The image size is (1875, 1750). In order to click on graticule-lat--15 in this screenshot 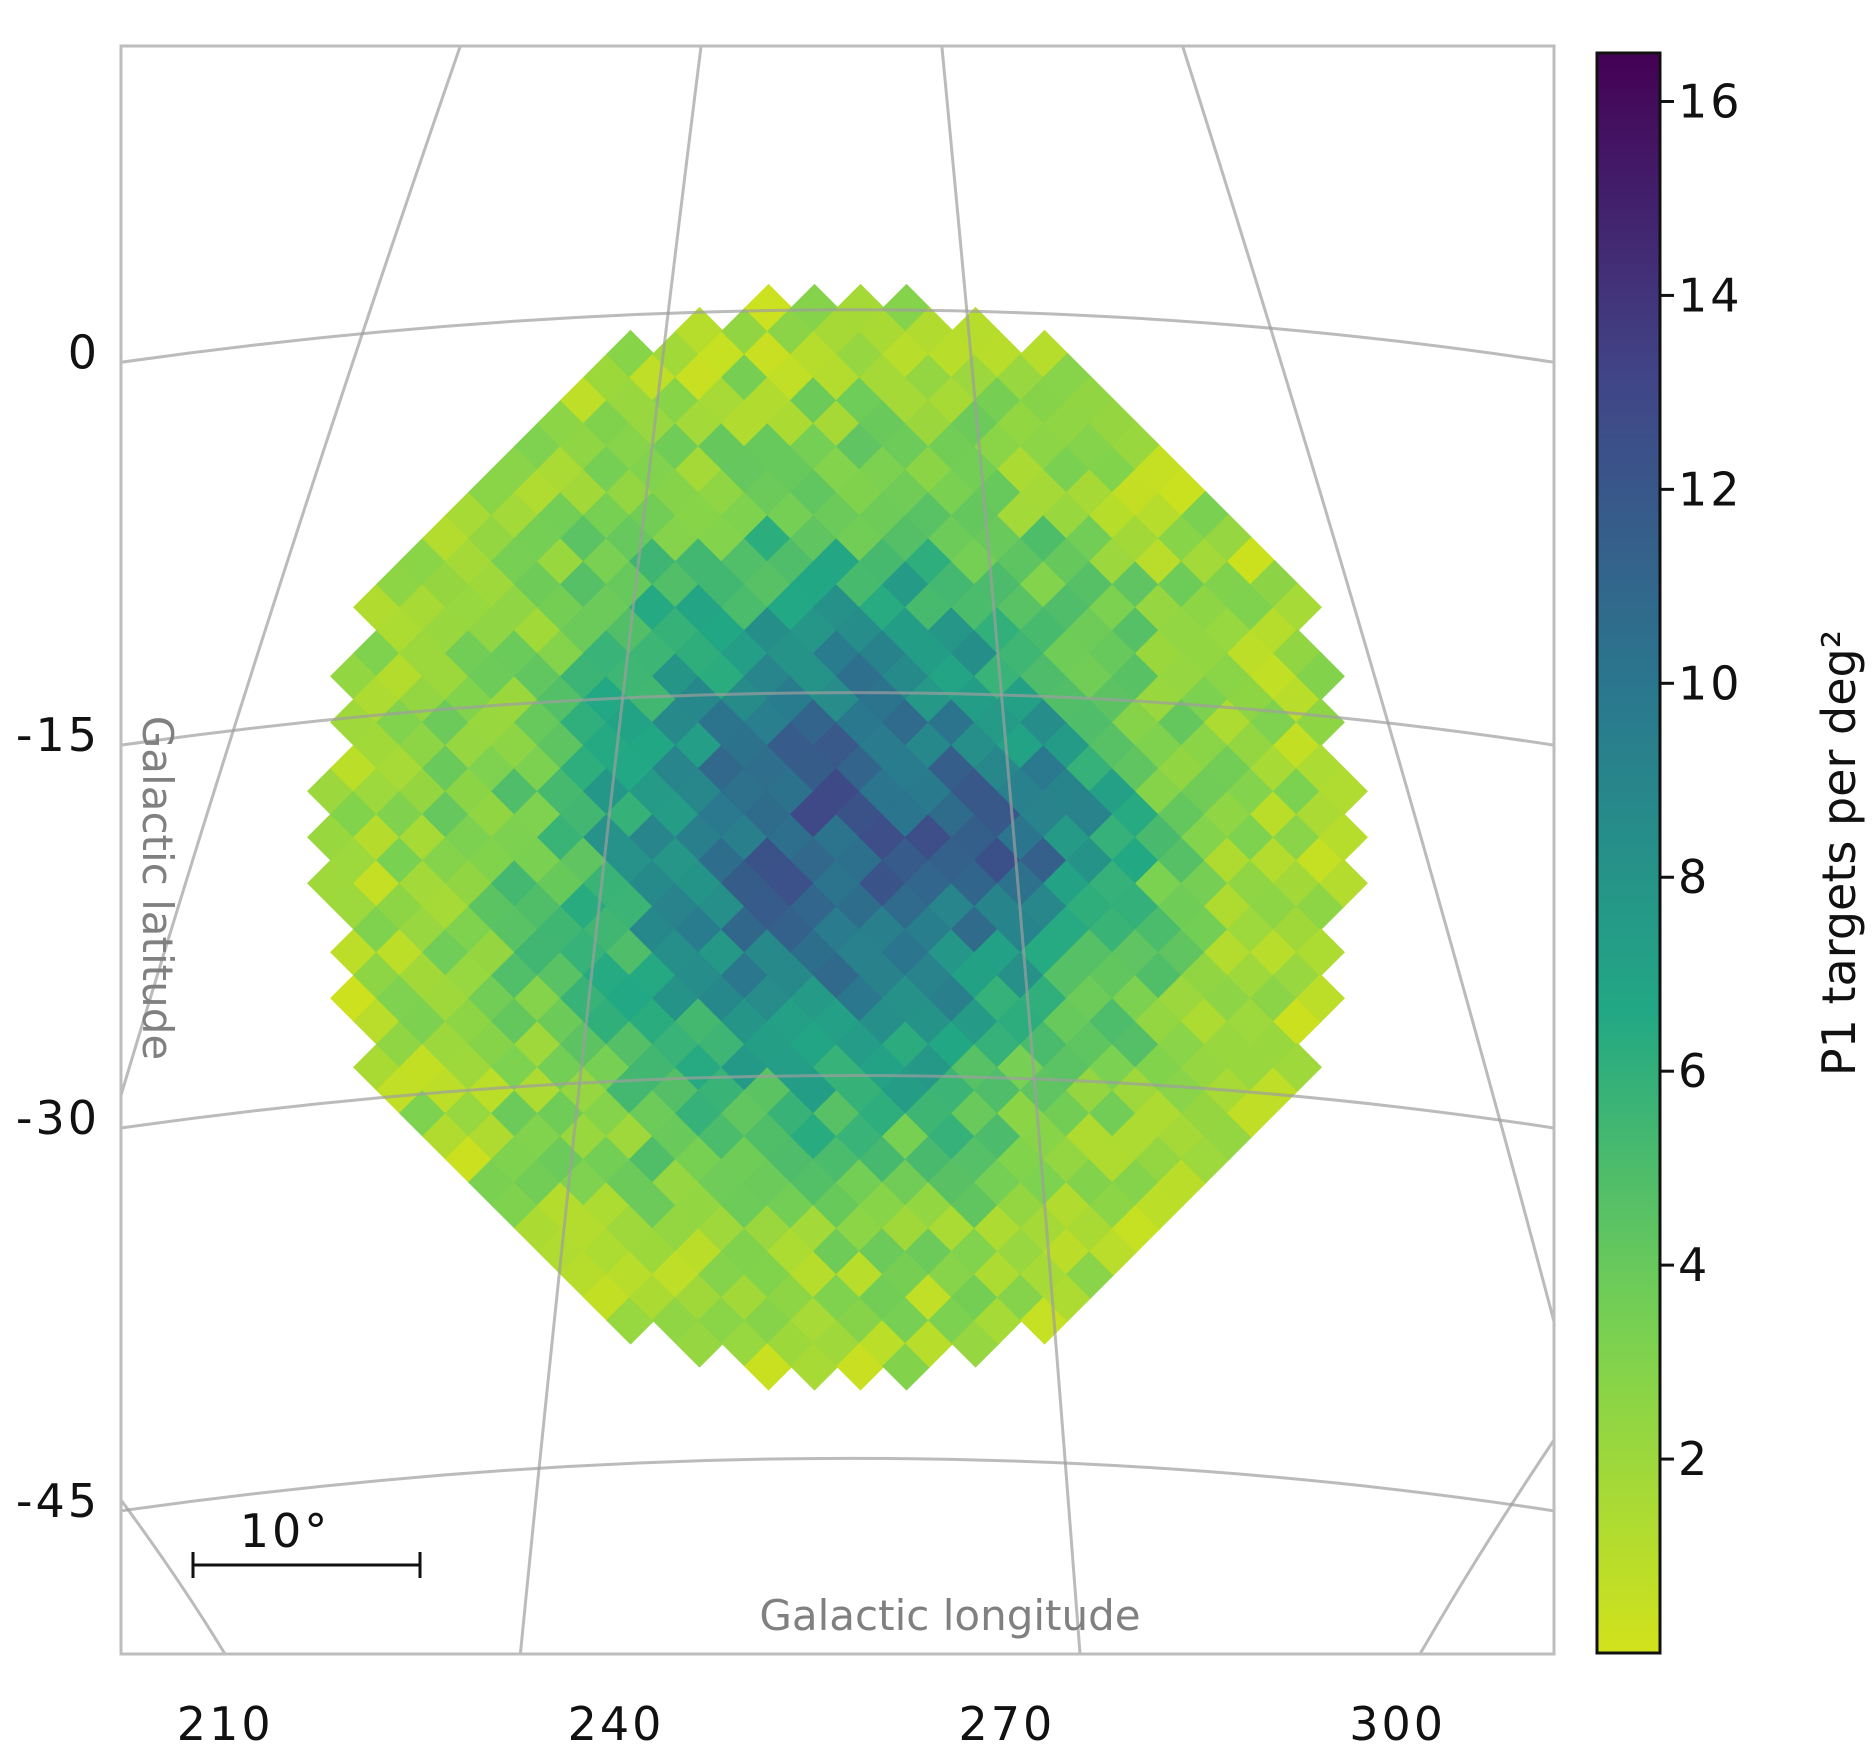, I will do `click(837, 719)`.